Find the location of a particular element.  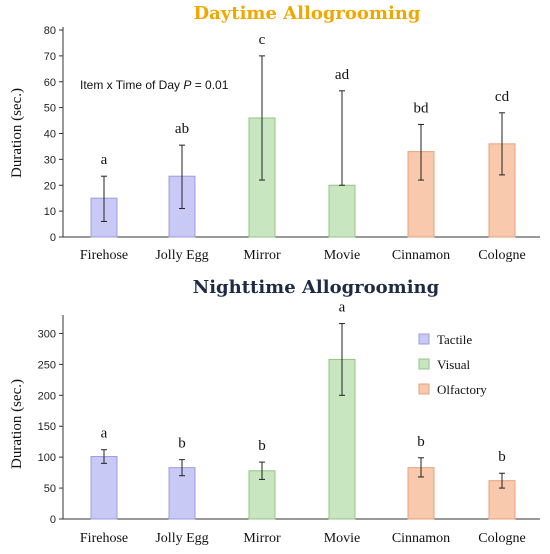

nighttime-bar-jolly-egg is located at coordinates (182, 493).